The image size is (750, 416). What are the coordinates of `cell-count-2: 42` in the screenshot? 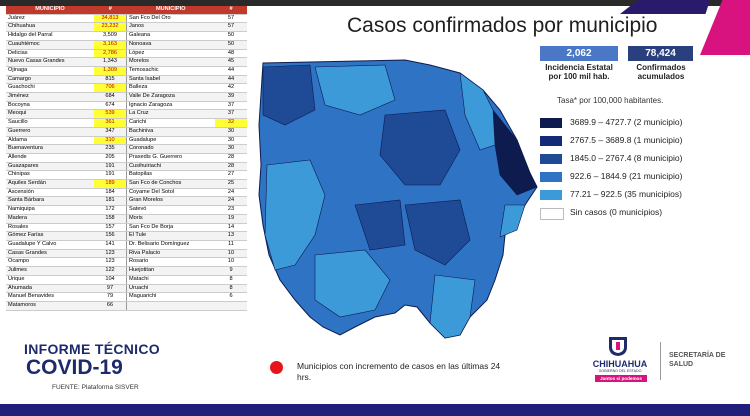 It's located at (231, 88).